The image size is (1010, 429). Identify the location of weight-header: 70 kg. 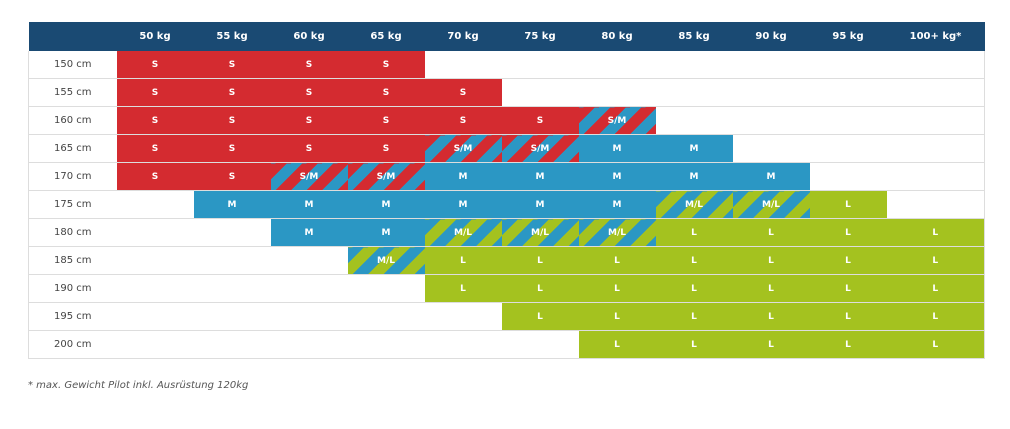
(463, 36).